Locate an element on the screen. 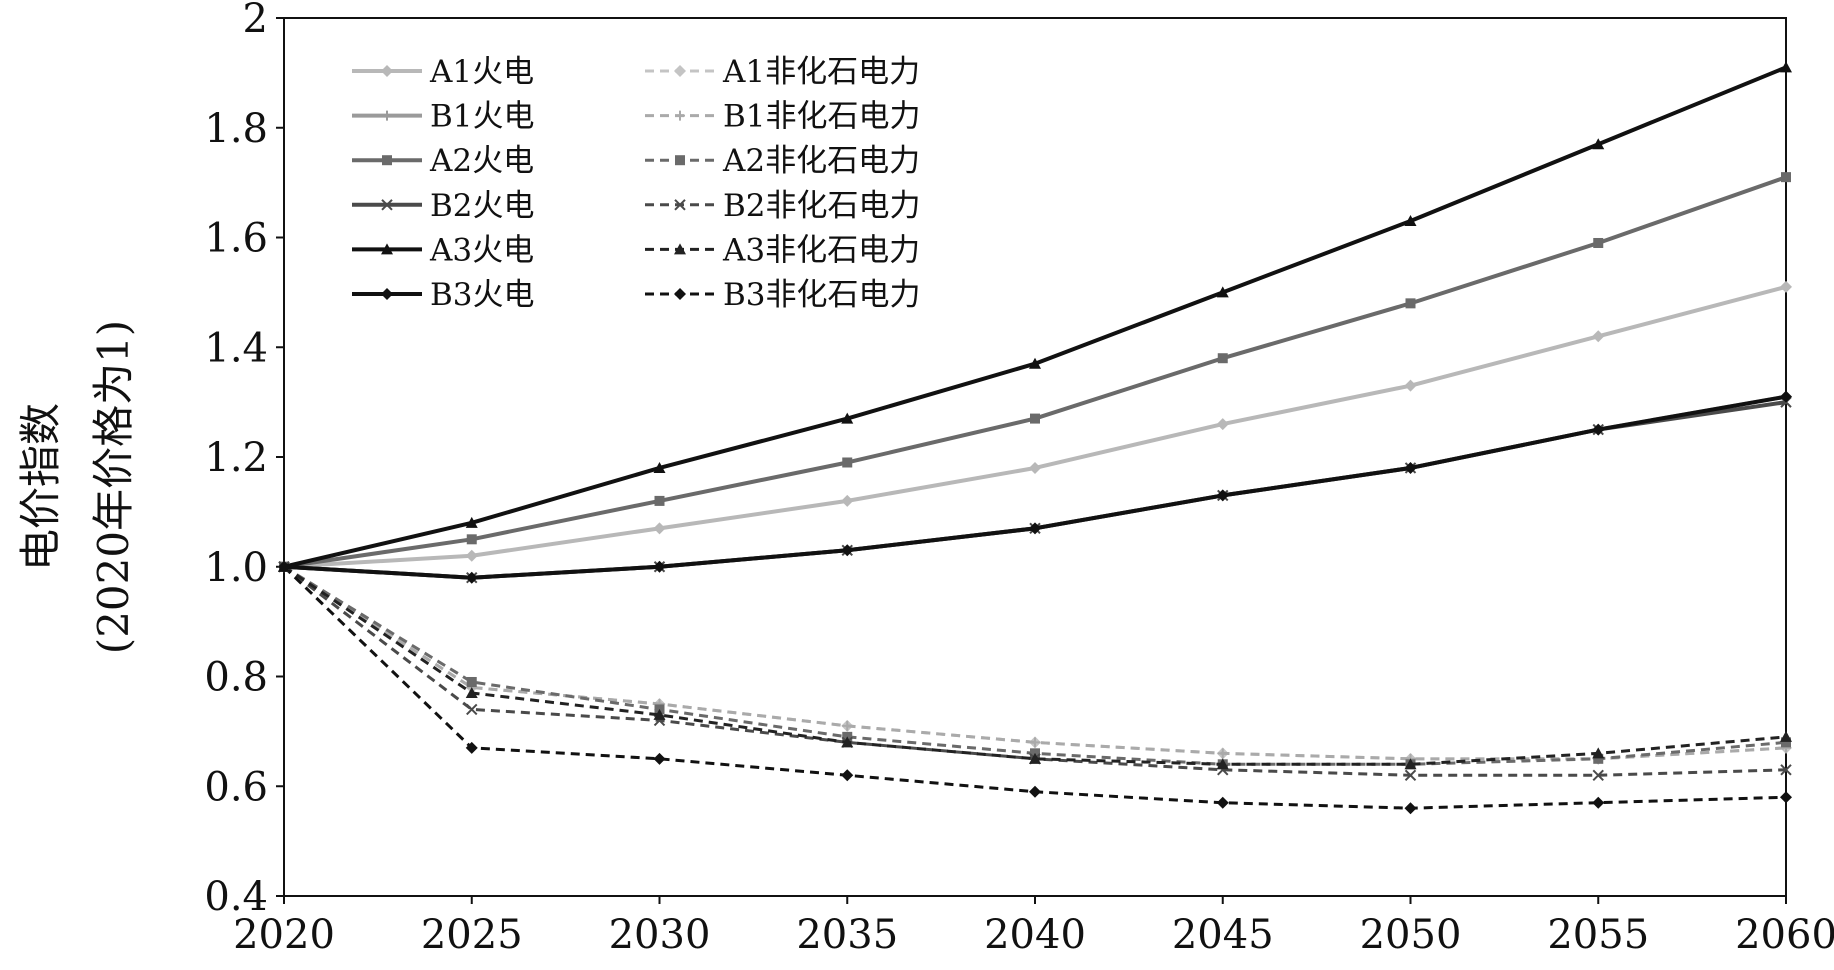  y-axis-title: 电价指数 (2020年价格为1) is located at coordinates (77, 487).